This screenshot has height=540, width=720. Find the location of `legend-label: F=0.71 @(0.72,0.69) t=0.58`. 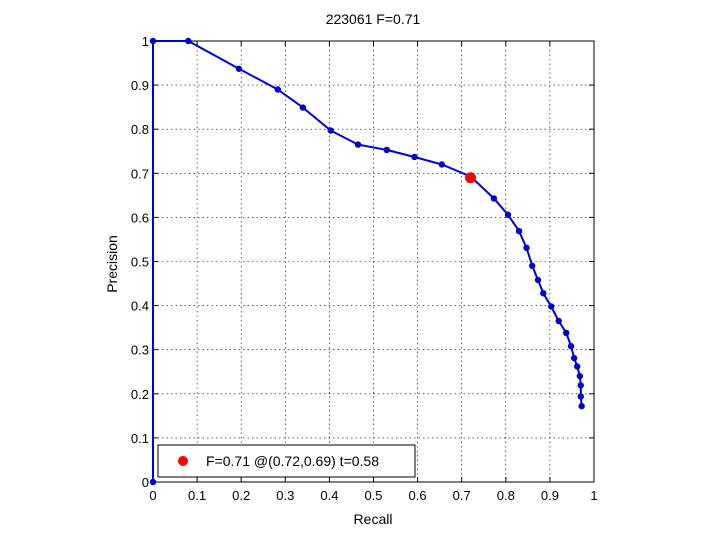

legend-label: F=0.71 @(0.72,0.69) t=0.58 is located at coordinates (292, 461).